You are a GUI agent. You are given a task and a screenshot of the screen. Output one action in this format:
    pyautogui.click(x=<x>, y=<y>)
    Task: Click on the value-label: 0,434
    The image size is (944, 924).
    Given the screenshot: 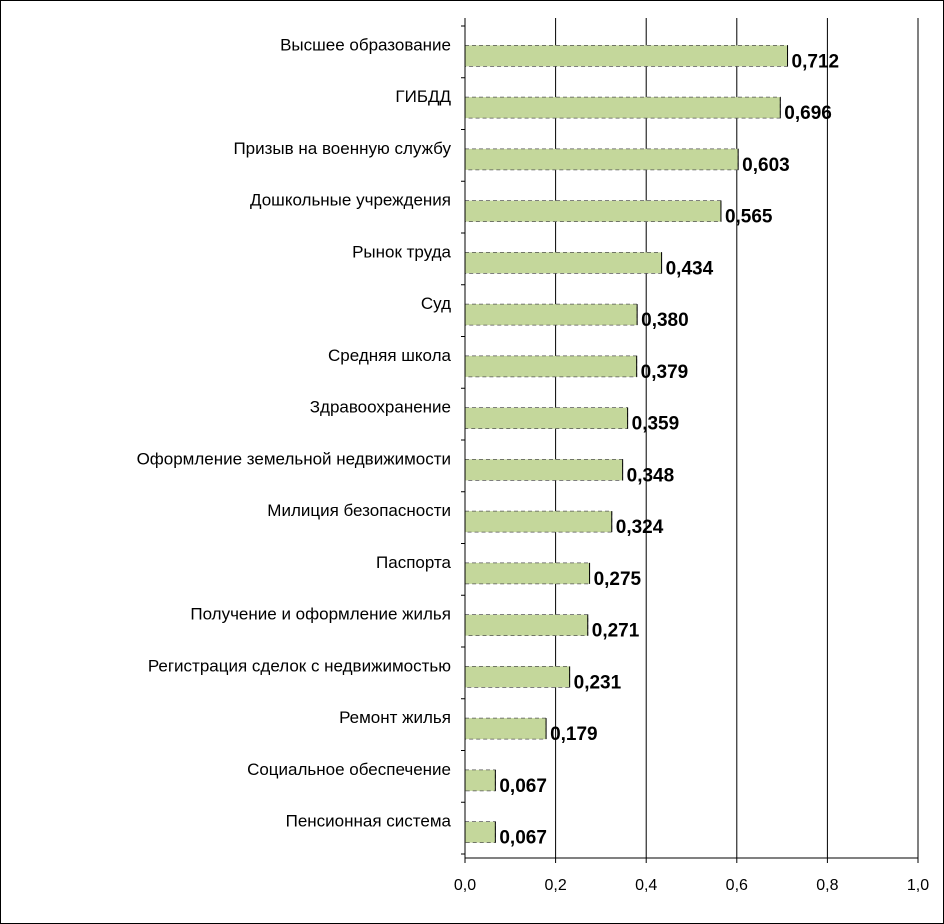 What is the action you would take?
    pyautogui.click(x=690, y=268)
    